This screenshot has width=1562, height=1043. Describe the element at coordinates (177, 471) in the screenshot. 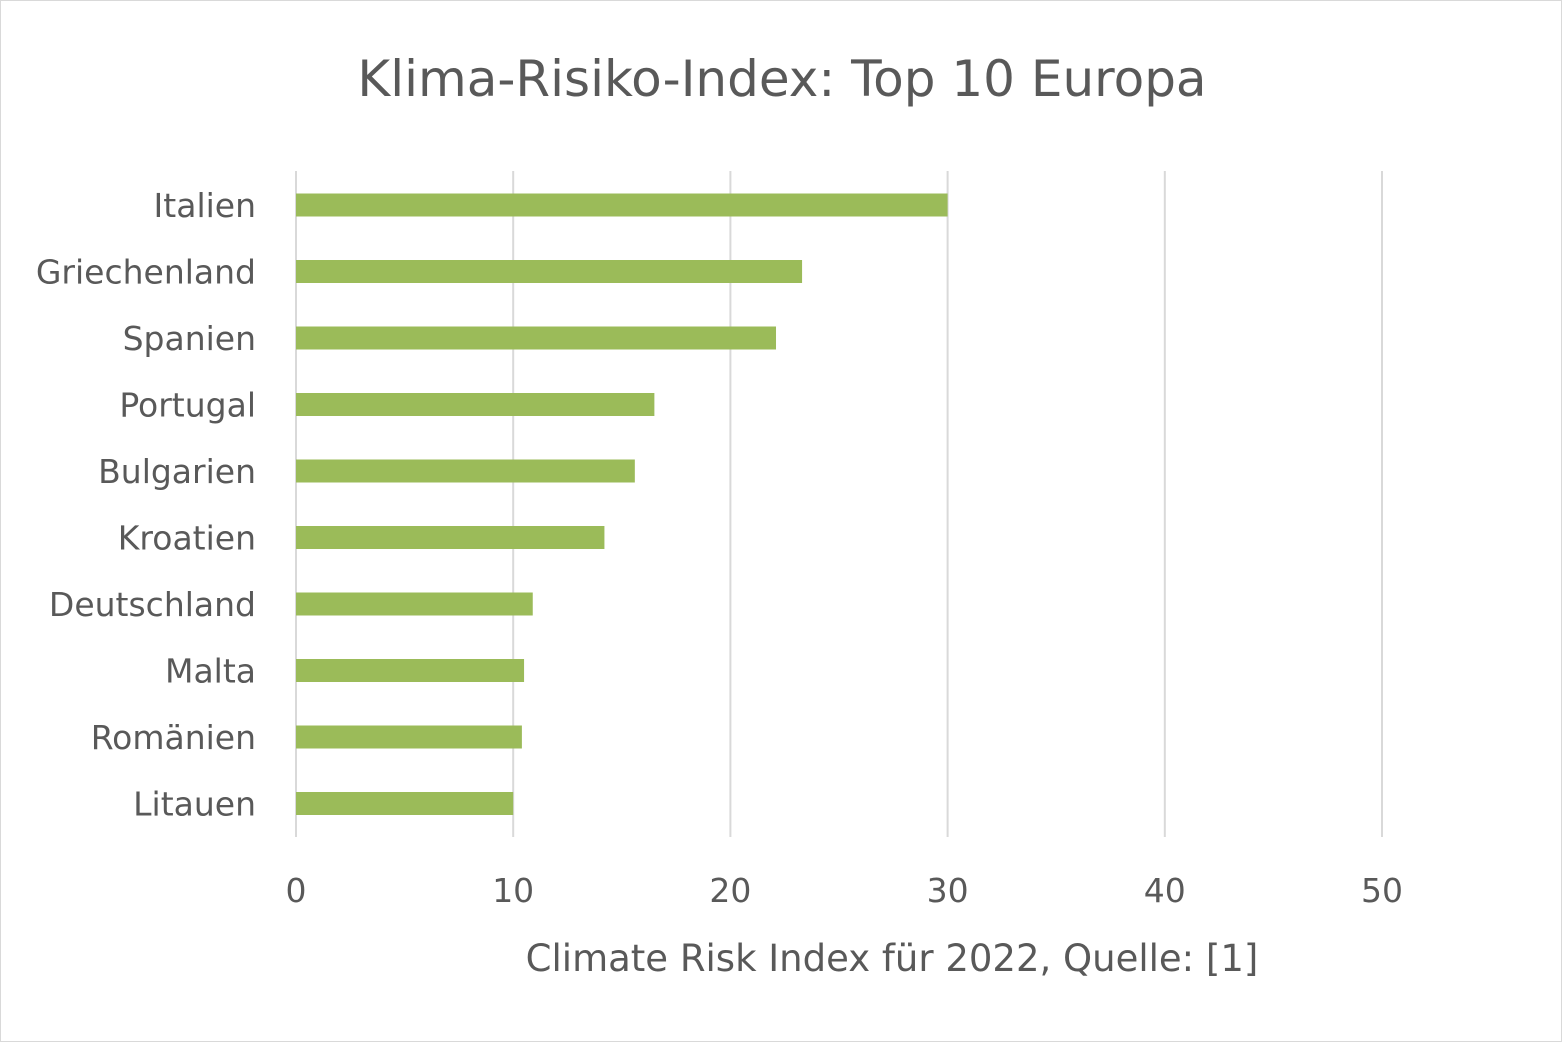

I see `category-label: Bulgarien` at that location.